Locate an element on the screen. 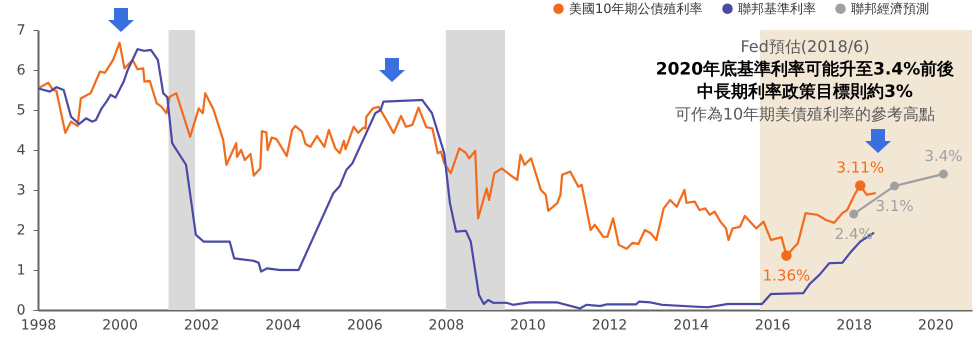  annotation: Fed預估(2018/6) is located at coordinates (805, 46).